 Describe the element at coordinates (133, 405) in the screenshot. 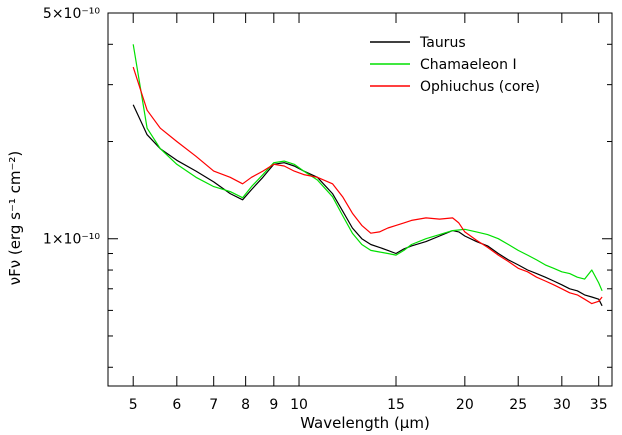

I see `x-tick-label: 5` at that location.